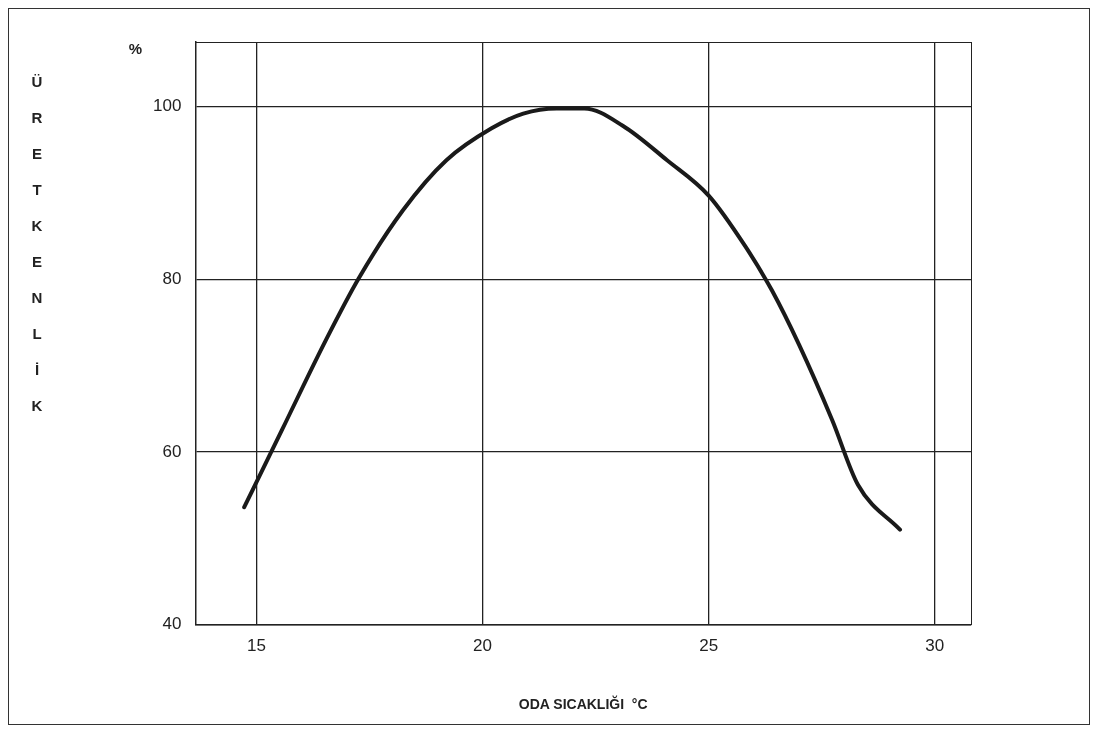 The width and height of the screenshot is (1103, 738). What do you see at coordinates (256, 646) in the screenshot?
I see `x-tick-label: 15` at bounding box center [256, 646].